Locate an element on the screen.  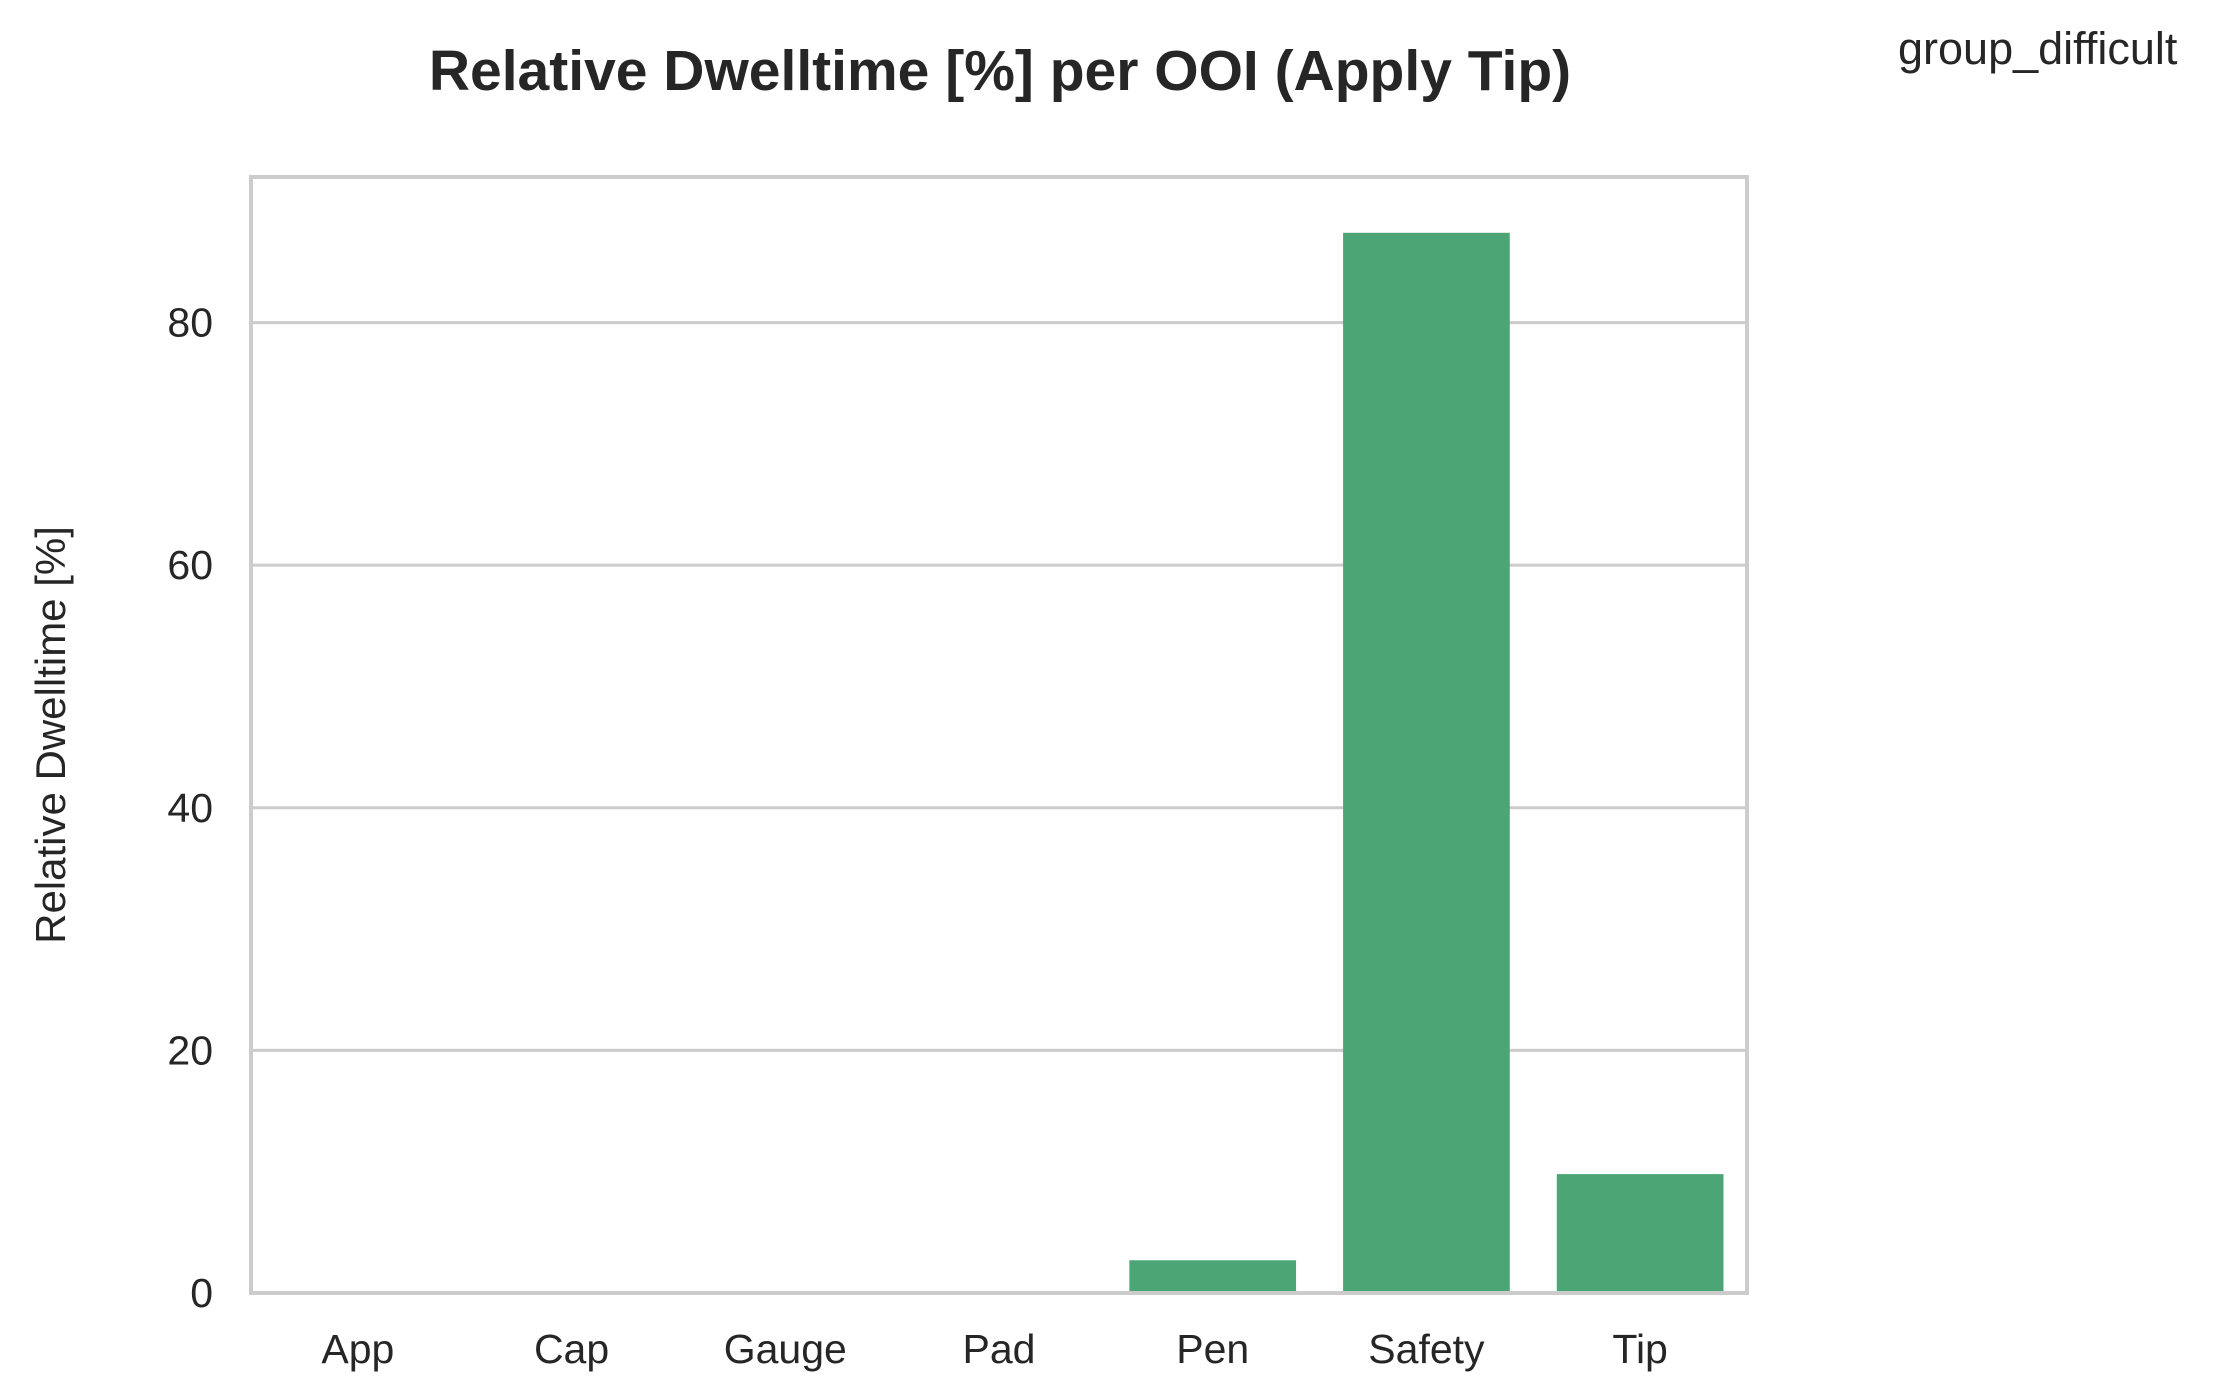
x-tick-label-tip: Tip is located at coordinates (1639, 1349).